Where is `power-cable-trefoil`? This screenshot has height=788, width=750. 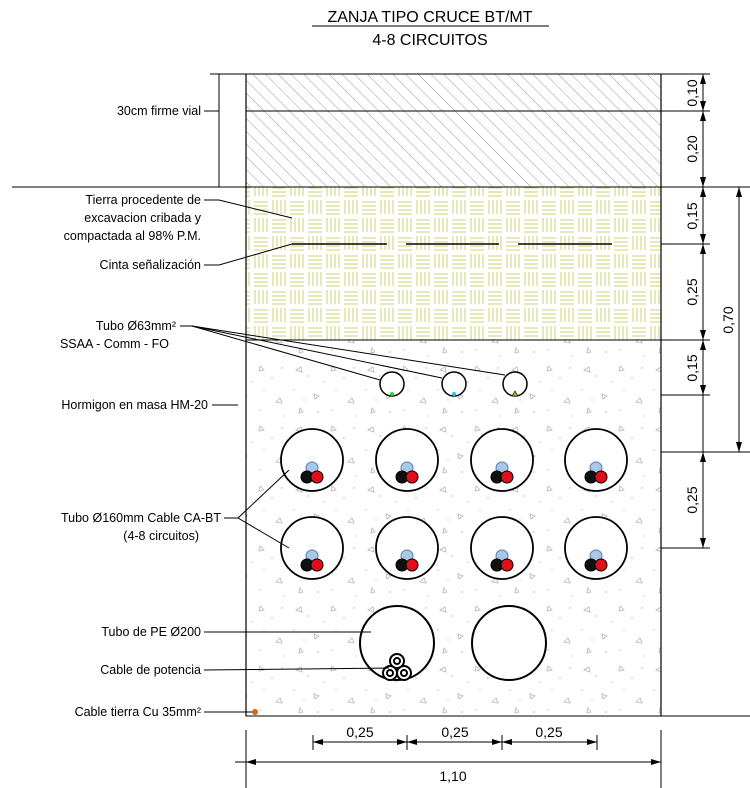 power-cable-trefoil is located at coordinates (397, 667).